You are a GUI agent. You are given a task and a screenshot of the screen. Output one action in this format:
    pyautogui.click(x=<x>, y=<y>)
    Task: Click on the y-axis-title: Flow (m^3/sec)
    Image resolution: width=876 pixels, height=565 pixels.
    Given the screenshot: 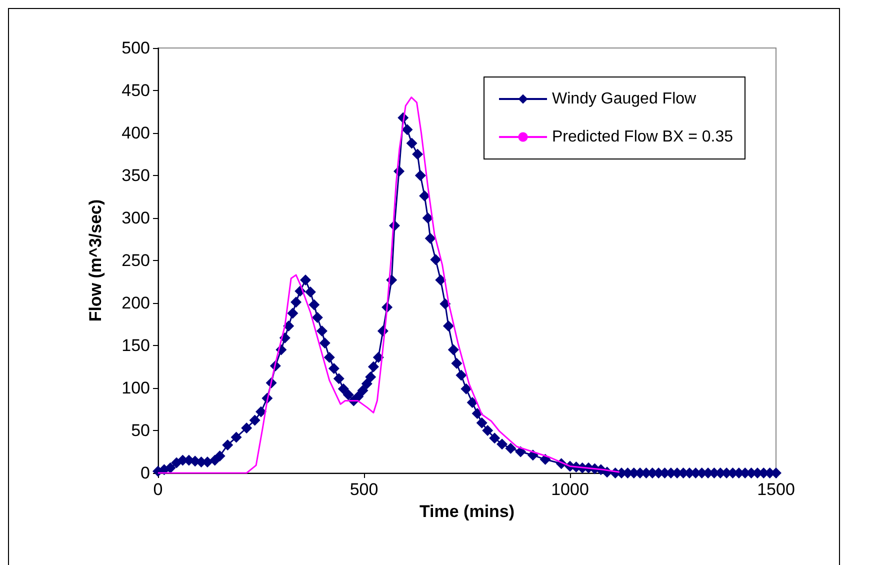 What is the action you would take?
    pyautogui.click(x=95, y=260)
    